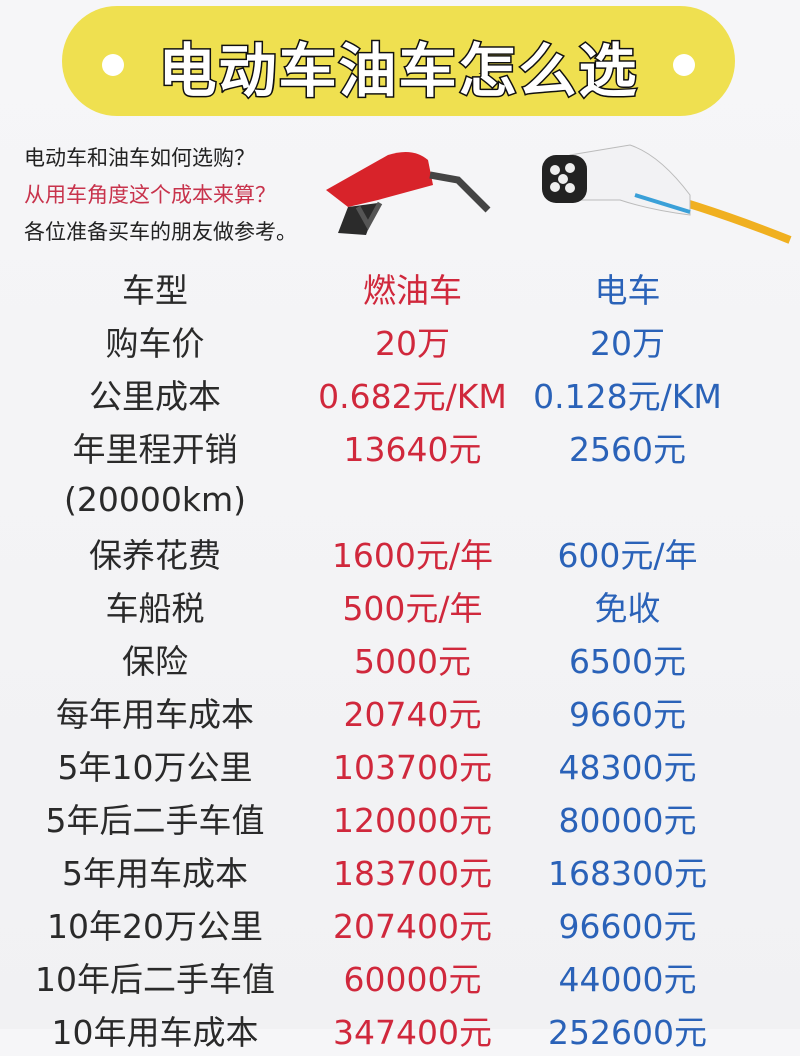  What do you see at coordinates (412, 979) in the screenshot?
I see `oil-value: 60000元` at bounding box center [412, 979].